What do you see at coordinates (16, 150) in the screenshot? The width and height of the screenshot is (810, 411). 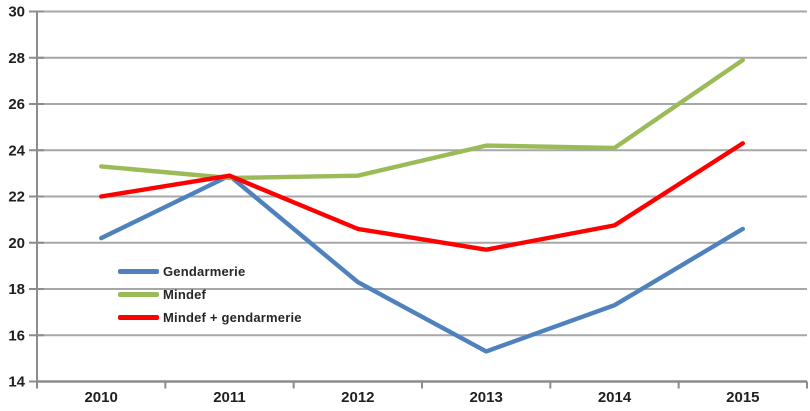 I see `y-axis-label: 24` at bounding box center [16, 150].